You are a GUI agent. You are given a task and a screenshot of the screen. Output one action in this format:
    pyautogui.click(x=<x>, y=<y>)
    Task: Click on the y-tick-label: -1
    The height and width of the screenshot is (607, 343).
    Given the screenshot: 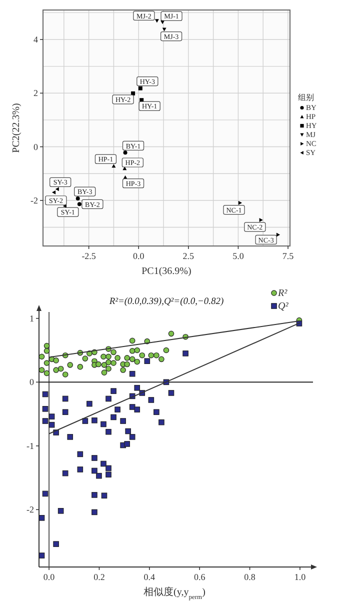 What is the action you would take?
    pyautogui.click(x=30, y=445)
    